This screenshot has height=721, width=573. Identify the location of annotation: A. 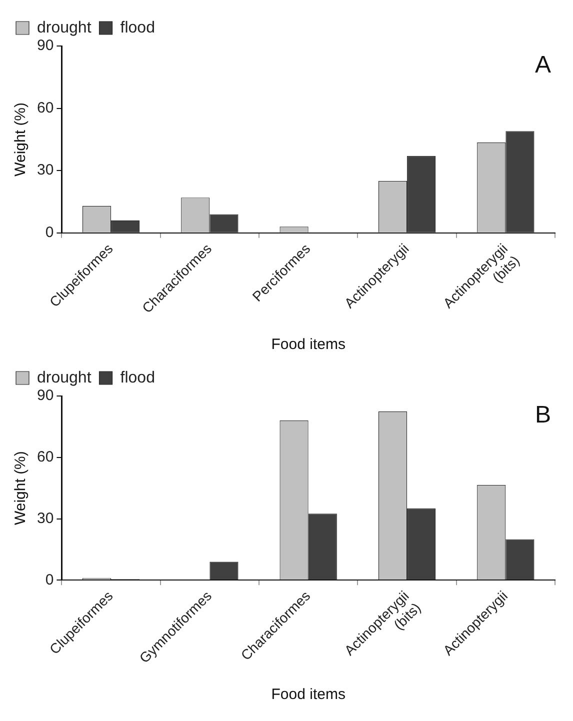
(542, 65).